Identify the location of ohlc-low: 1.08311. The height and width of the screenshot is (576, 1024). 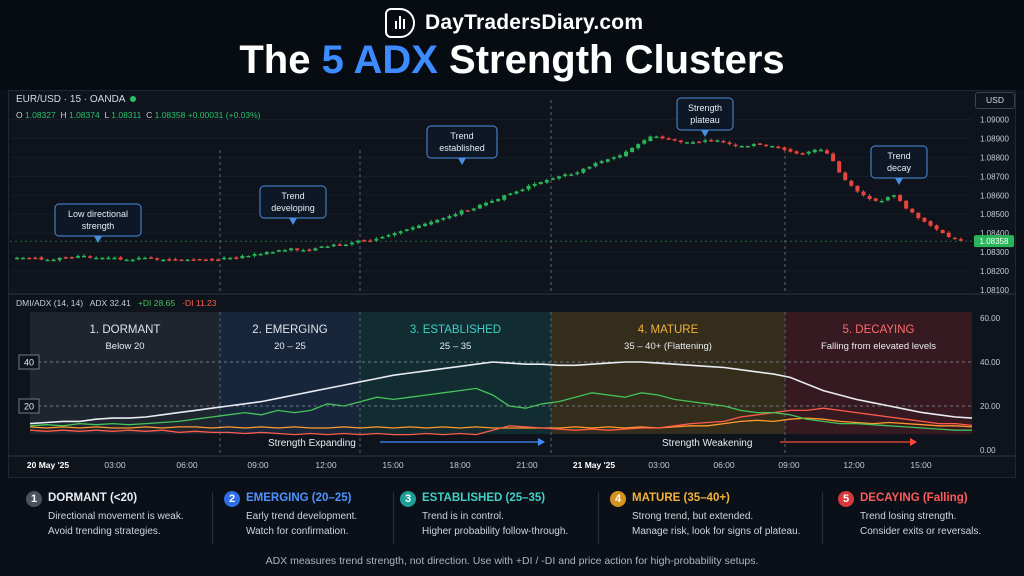
(126, 115).